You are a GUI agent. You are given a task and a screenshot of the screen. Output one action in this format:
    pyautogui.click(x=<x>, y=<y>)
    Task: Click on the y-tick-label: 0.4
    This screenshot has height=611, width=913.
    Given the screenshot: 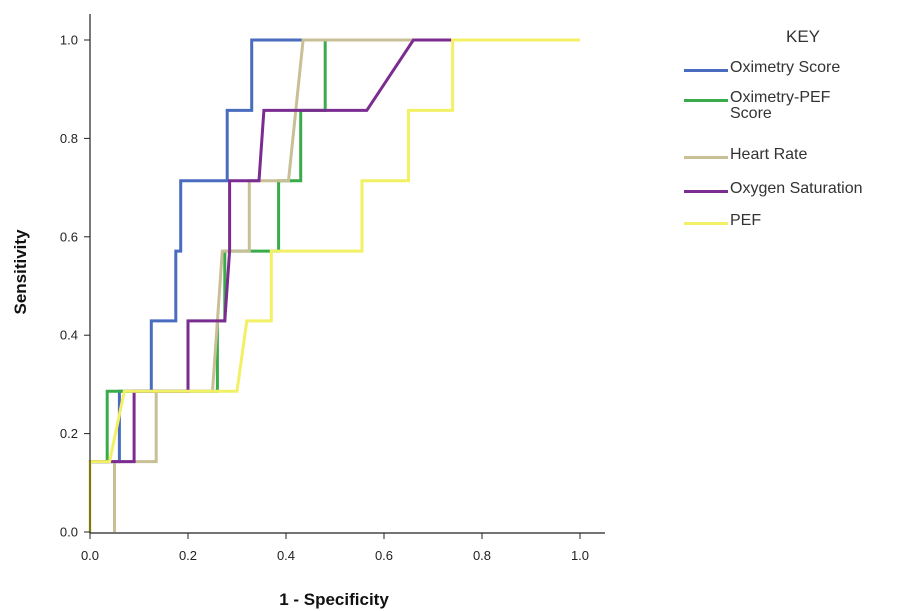 What is the action you would take?
    pyautogui.click(x=69, y=335)
    